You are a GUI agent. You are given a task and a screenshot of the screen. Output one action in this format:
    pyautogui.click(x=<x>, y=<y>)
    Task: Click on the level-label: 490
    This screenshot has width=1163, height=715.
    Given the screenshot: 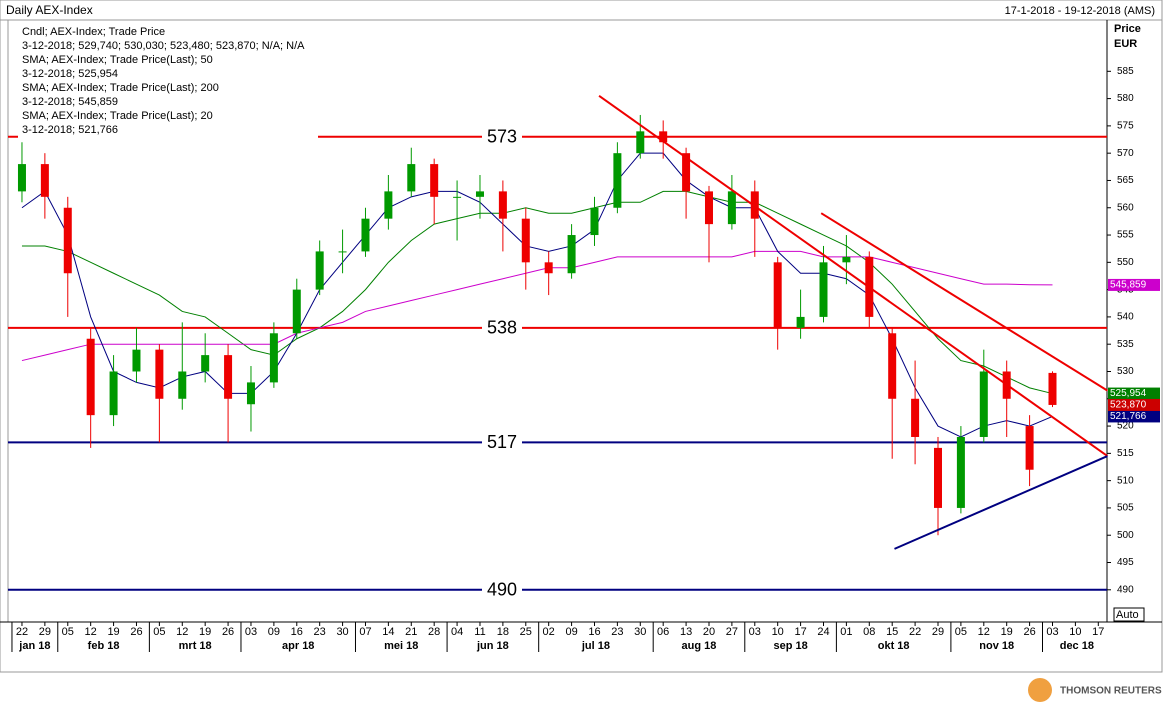 What is the action you would take?
    pyautogui.click(x=502, y=590)
    